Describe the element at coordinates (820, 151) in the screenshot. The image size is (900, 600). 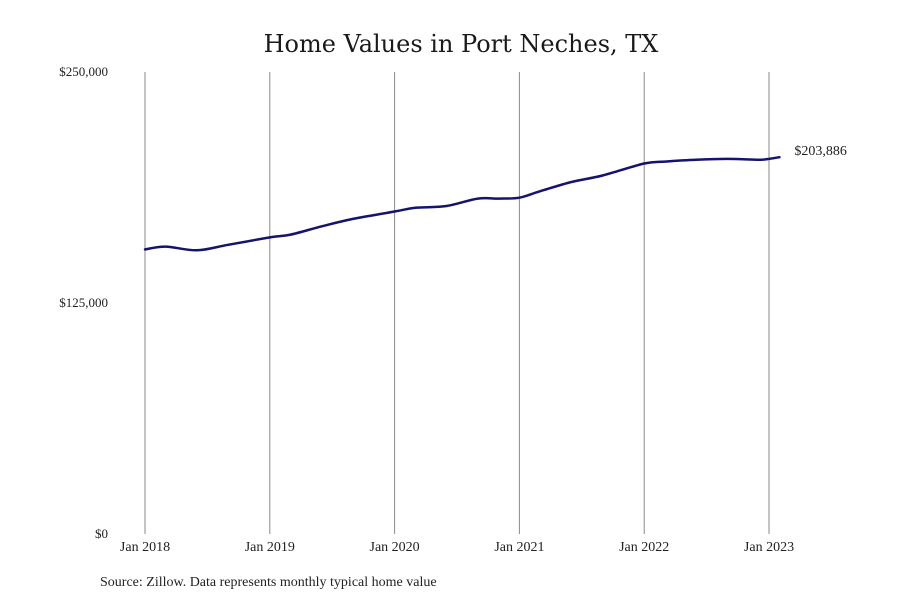
I see `end-value-label: $203,886` at that location.